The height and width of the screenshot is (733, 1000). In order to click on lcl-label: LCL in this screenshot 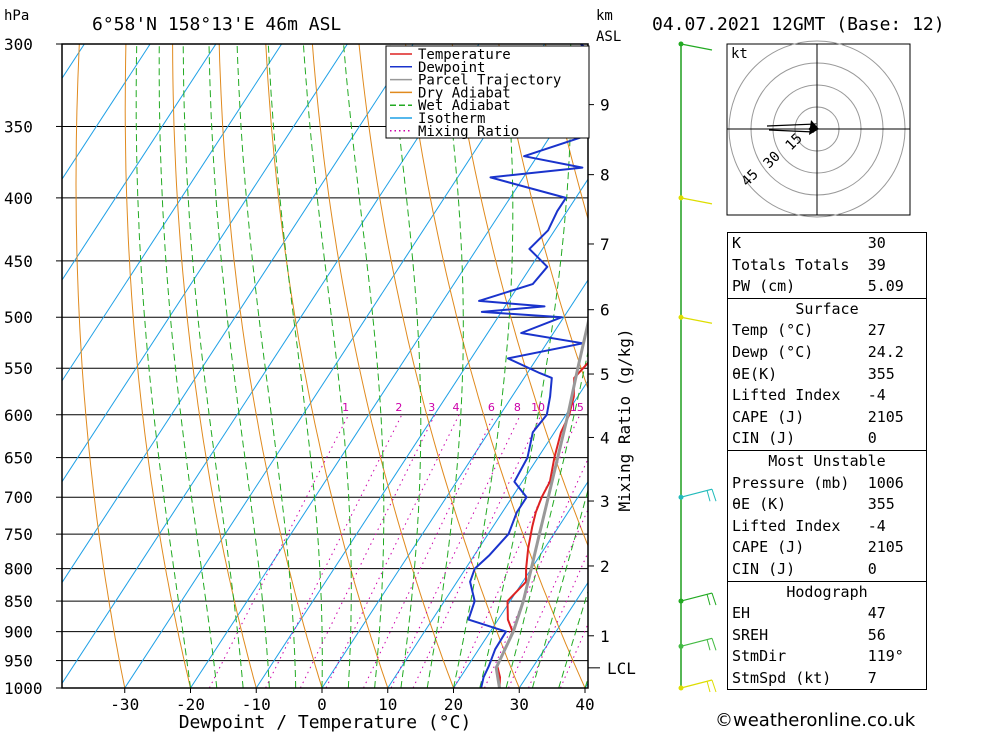, I will do `click(621, 668)`.